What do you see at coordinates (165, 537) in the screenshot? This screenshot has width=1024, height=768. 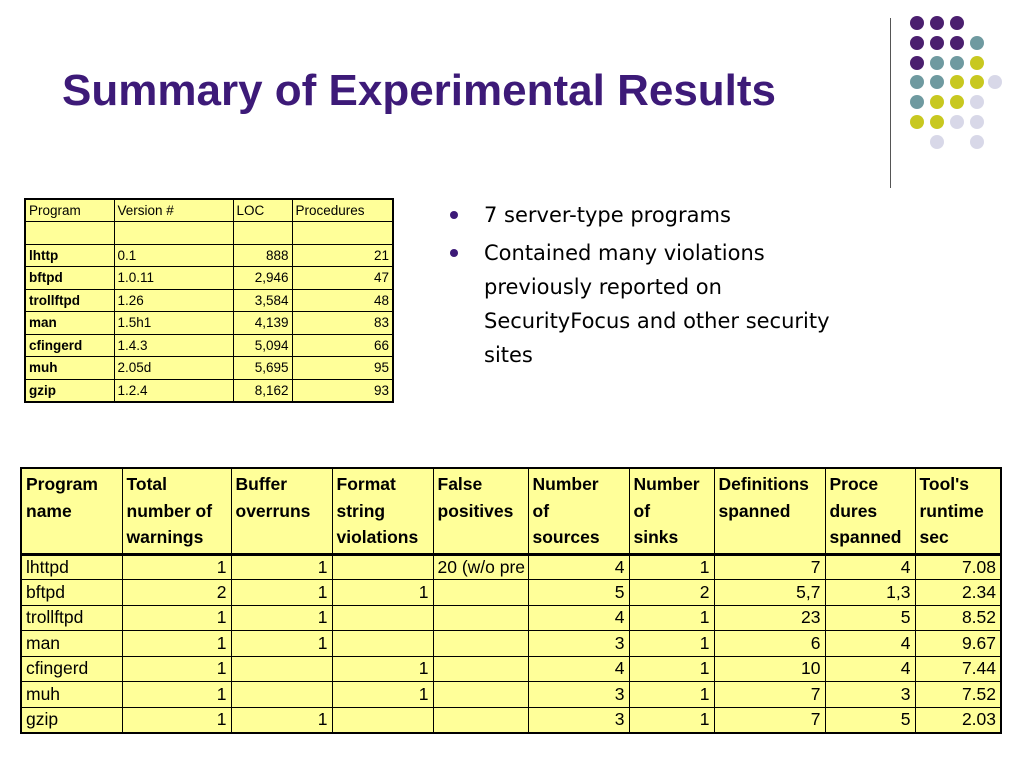 I see `header-line: warnings` at bounding box center [165, 537].